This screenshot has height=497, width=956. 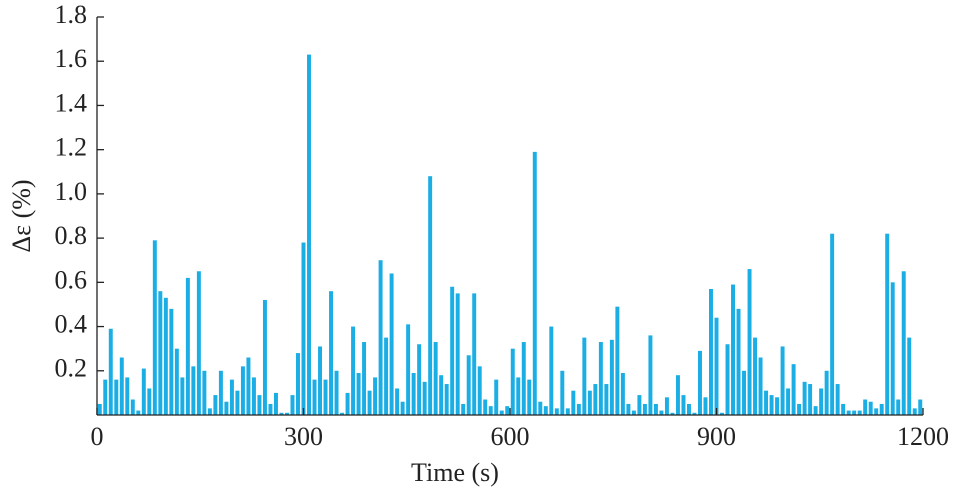 What do you see at coordinates (71, 368) in the screenshot?
I see `y-tick-label: 0.2` at bounding box center [71, 368].